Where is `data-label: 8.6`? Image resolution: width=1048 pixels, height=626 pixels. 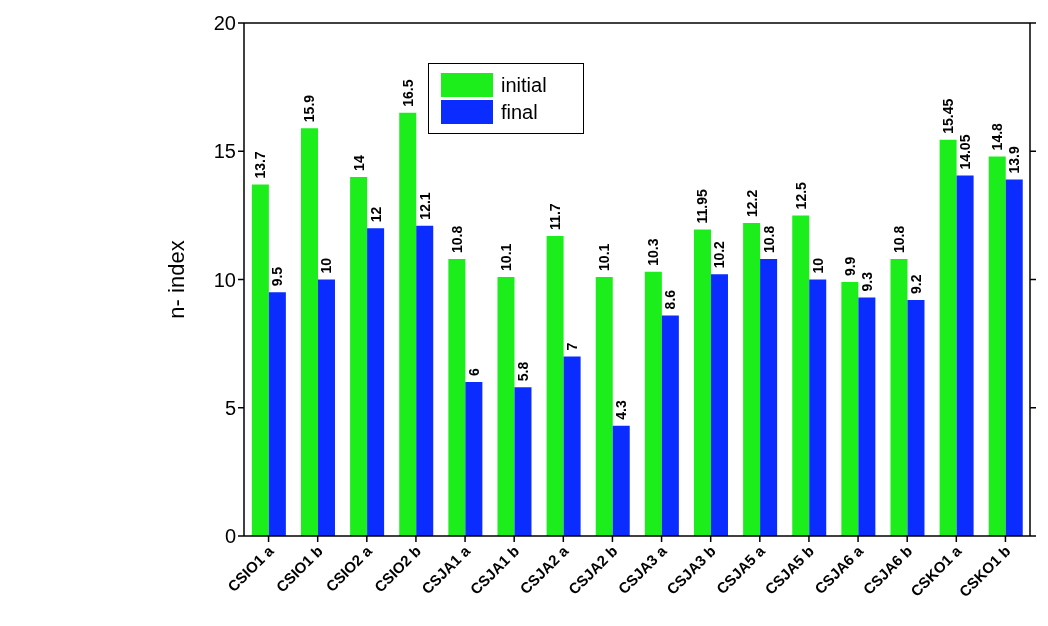 data-label: 8.6 is located at coordinates (670, 299).